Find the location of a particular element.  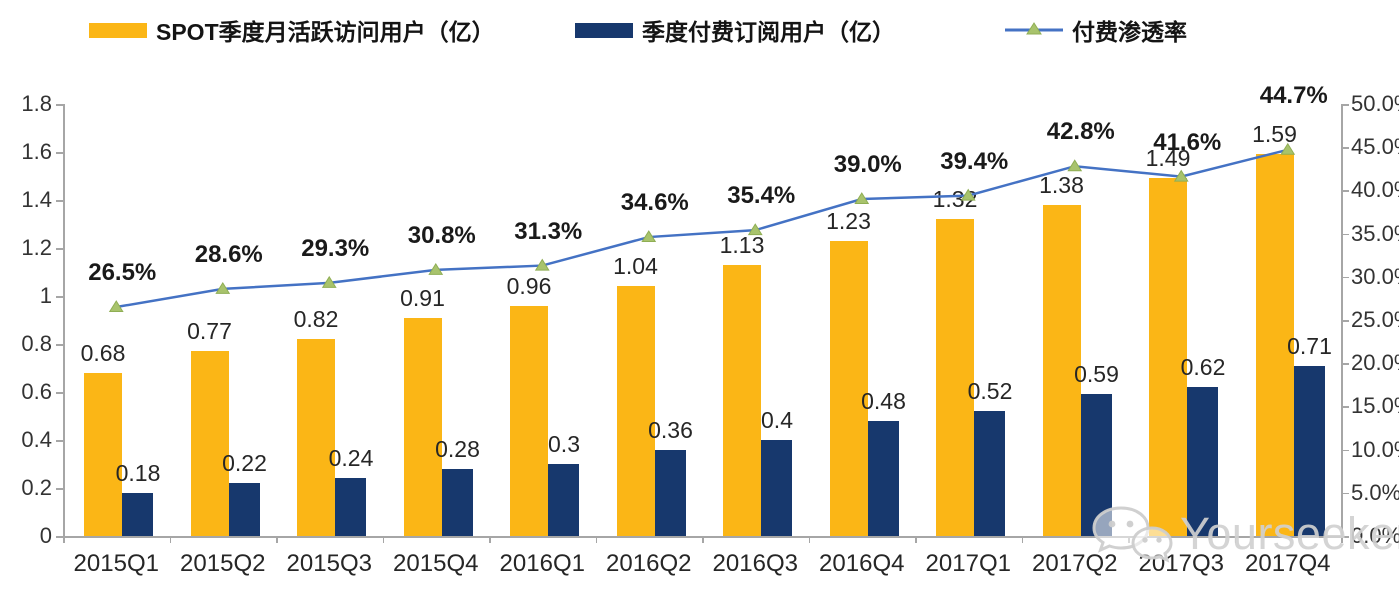

subscribers-value-label: 0.24 is located at coordinates (351, 458).